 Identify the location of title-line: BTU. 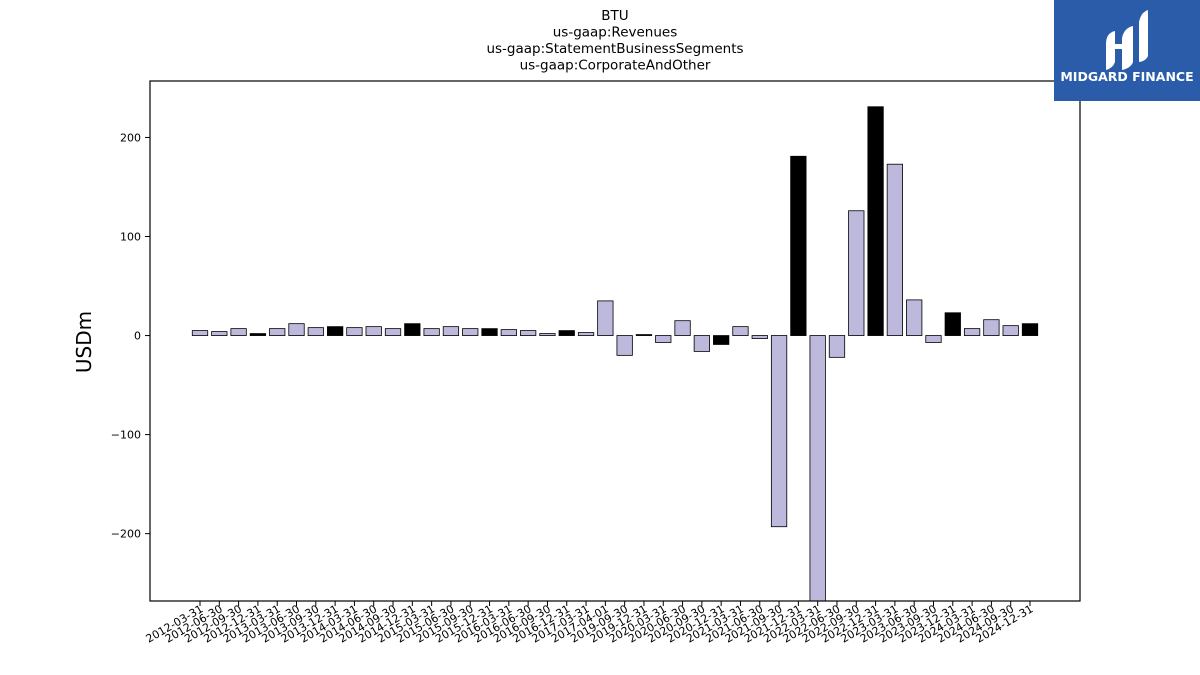
(614, 16).